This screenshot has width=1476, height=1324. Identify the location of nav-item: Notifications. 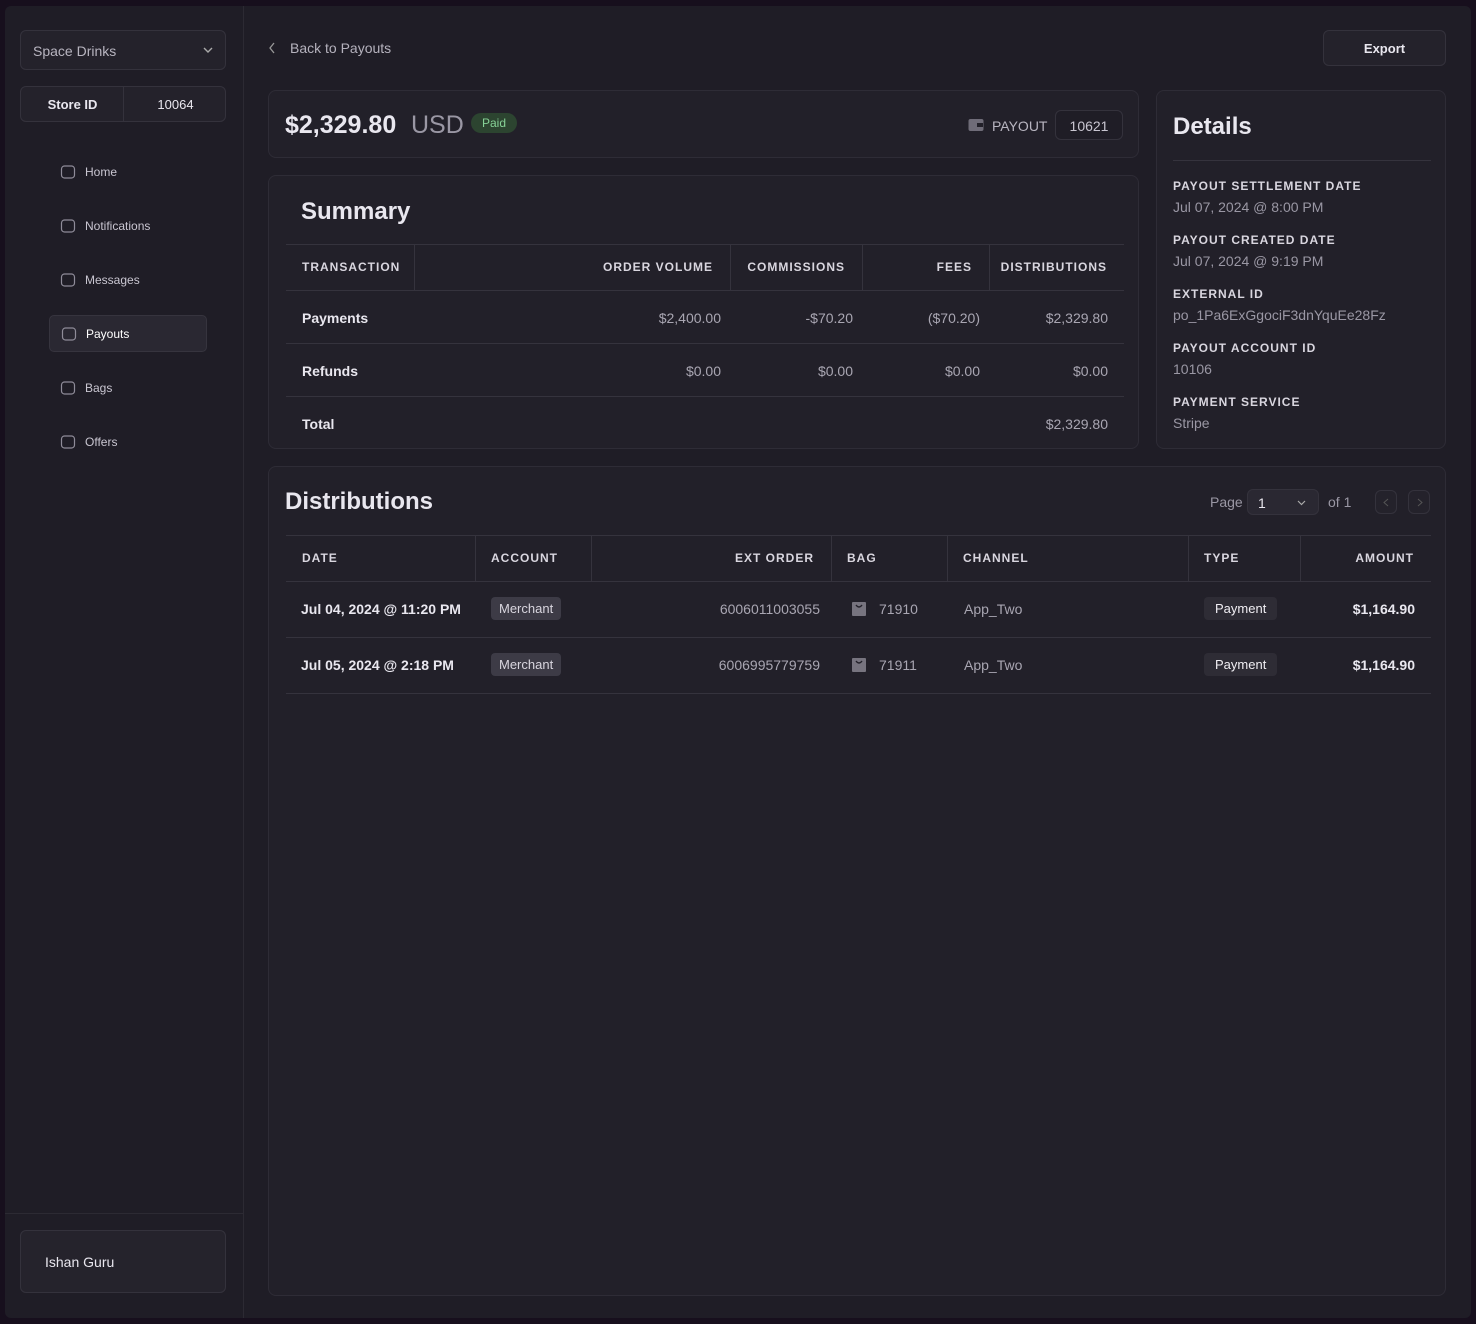
(128, 225).